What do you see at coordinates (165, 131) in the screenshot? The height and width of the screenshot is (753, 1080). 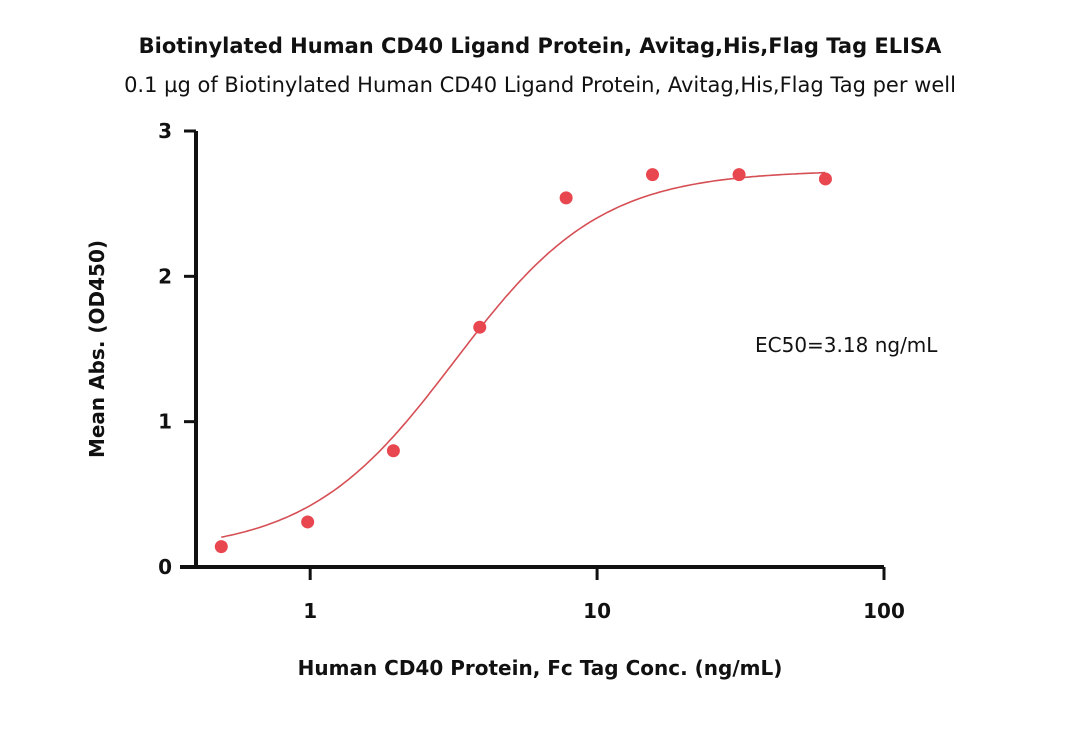 I see `y-tick-label: 3` at bounding box center [165, 131].